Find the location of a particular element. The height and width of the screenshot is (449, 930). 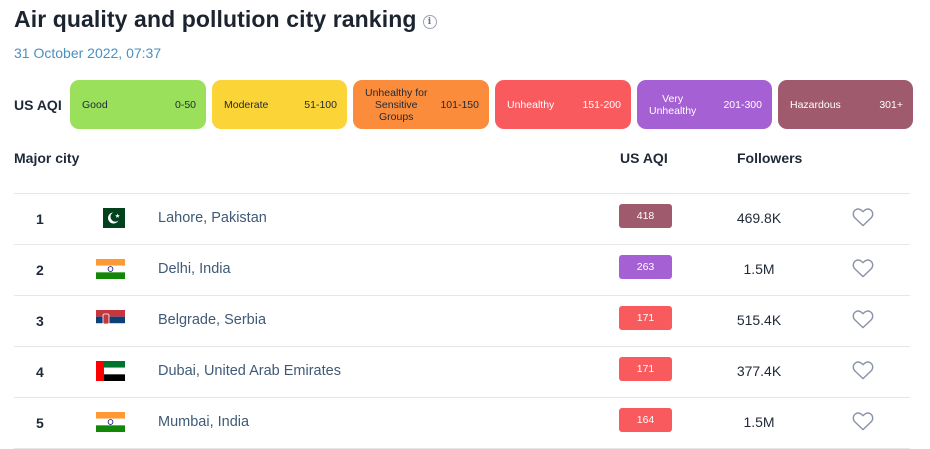

city-name-link: Dubai, United Arab Emirates is located at coordinates (249, 371).